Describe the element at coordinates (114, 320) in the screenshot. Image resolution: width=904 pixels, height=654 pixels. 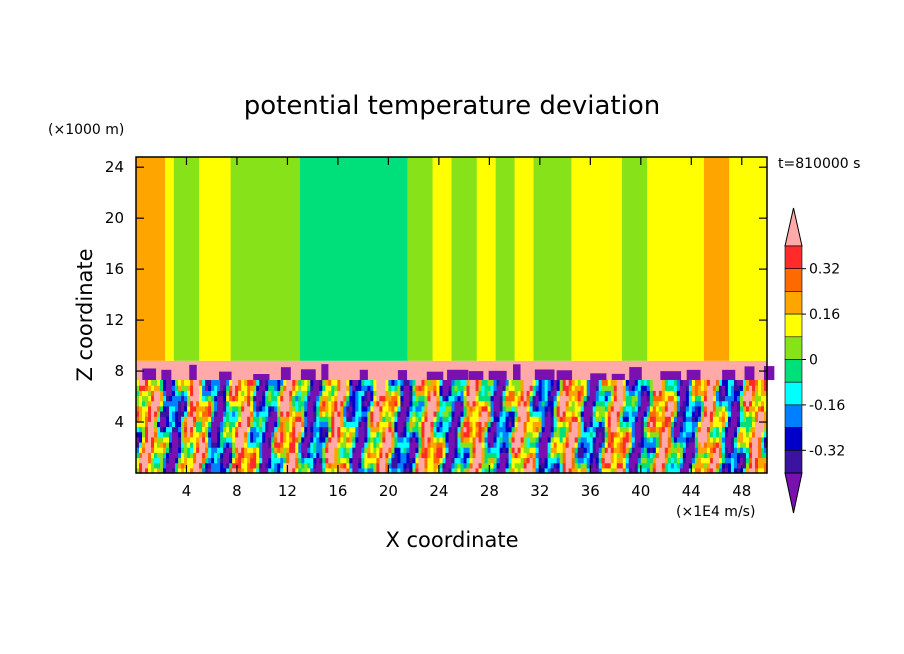
I see `y-tick-label: 12` at that location.